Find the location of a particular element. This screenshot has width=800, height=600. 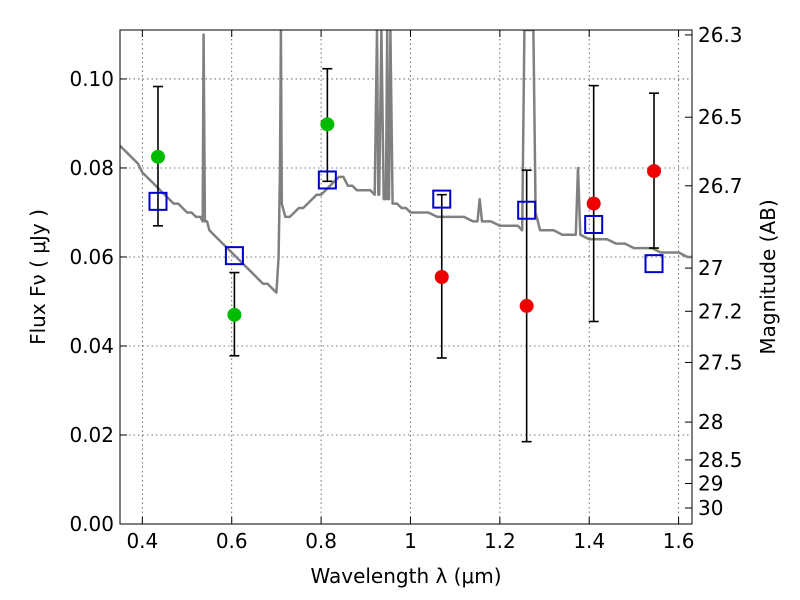

x-tick-label: 0.4 is located at coordinates (142, 541).